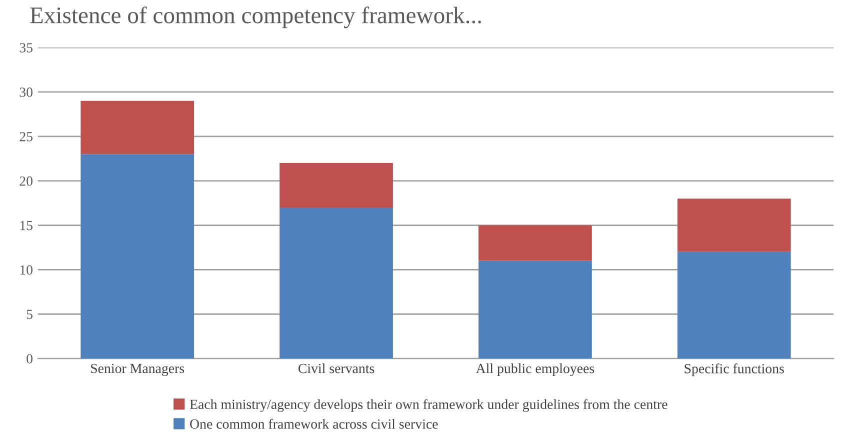 This screenshot has width=842, height=432. I want to click on x-tick-label: All public employees, so click(535, 369).